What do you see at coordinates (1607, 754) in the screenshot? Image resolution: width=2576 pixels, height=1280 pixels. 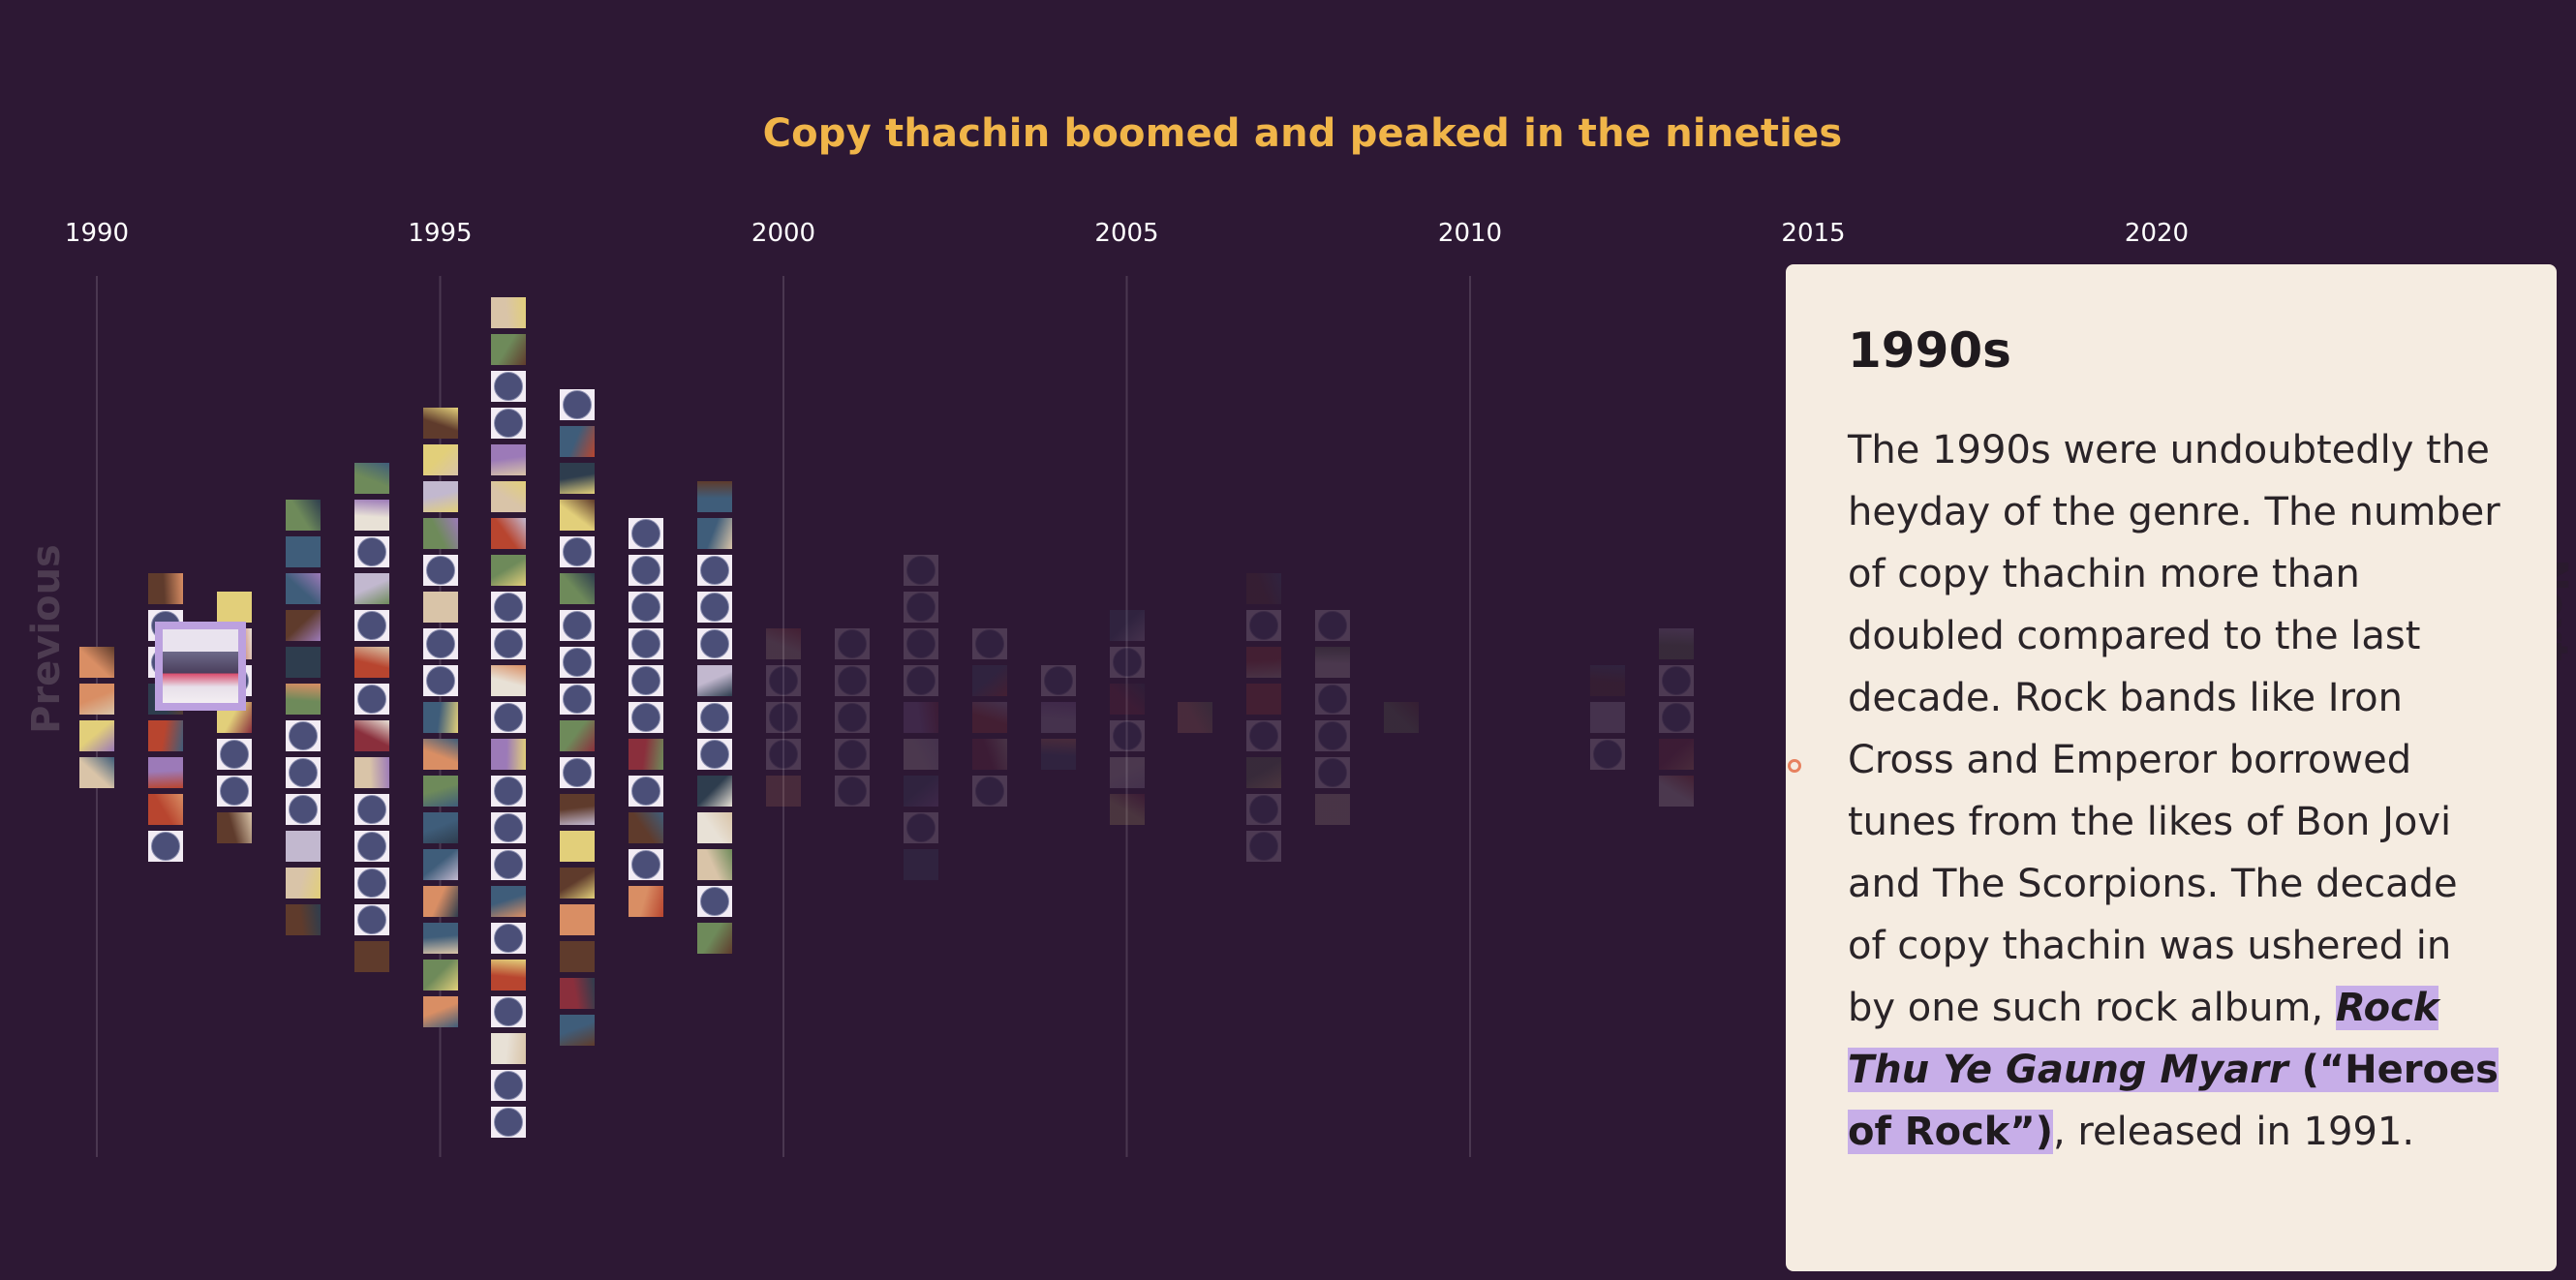 I see `album-cover-2012` at bounding box center [1607, 754].